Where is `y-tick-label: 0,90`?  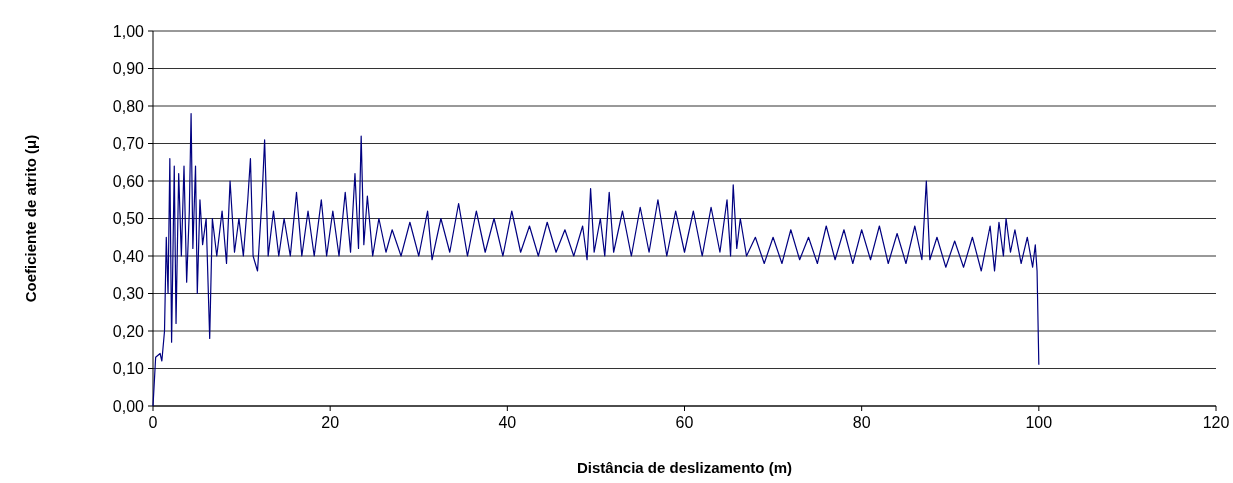
y-tick-label: 0,90 is located at coordinates (128, 69).